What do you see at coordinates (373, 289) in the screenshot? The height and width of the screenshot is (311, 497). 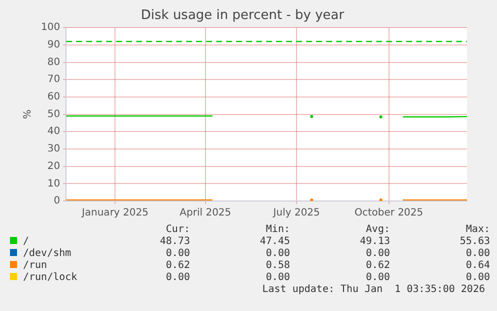 I see `text: Last update: Thu Jan 1 03:35:00 2026` at bounding box center [373, 289].